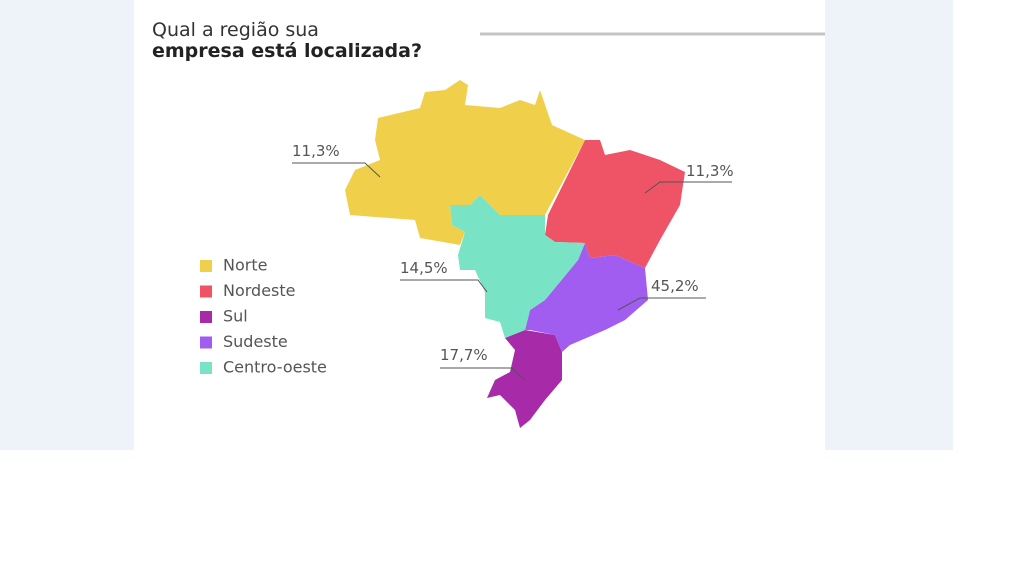 This screenshot has width=1024, height=566. What do you see at coordinates (275, 367) in the screenshot?
I see `legend-label: Centro-oeste` at bounding box center [275, 367].